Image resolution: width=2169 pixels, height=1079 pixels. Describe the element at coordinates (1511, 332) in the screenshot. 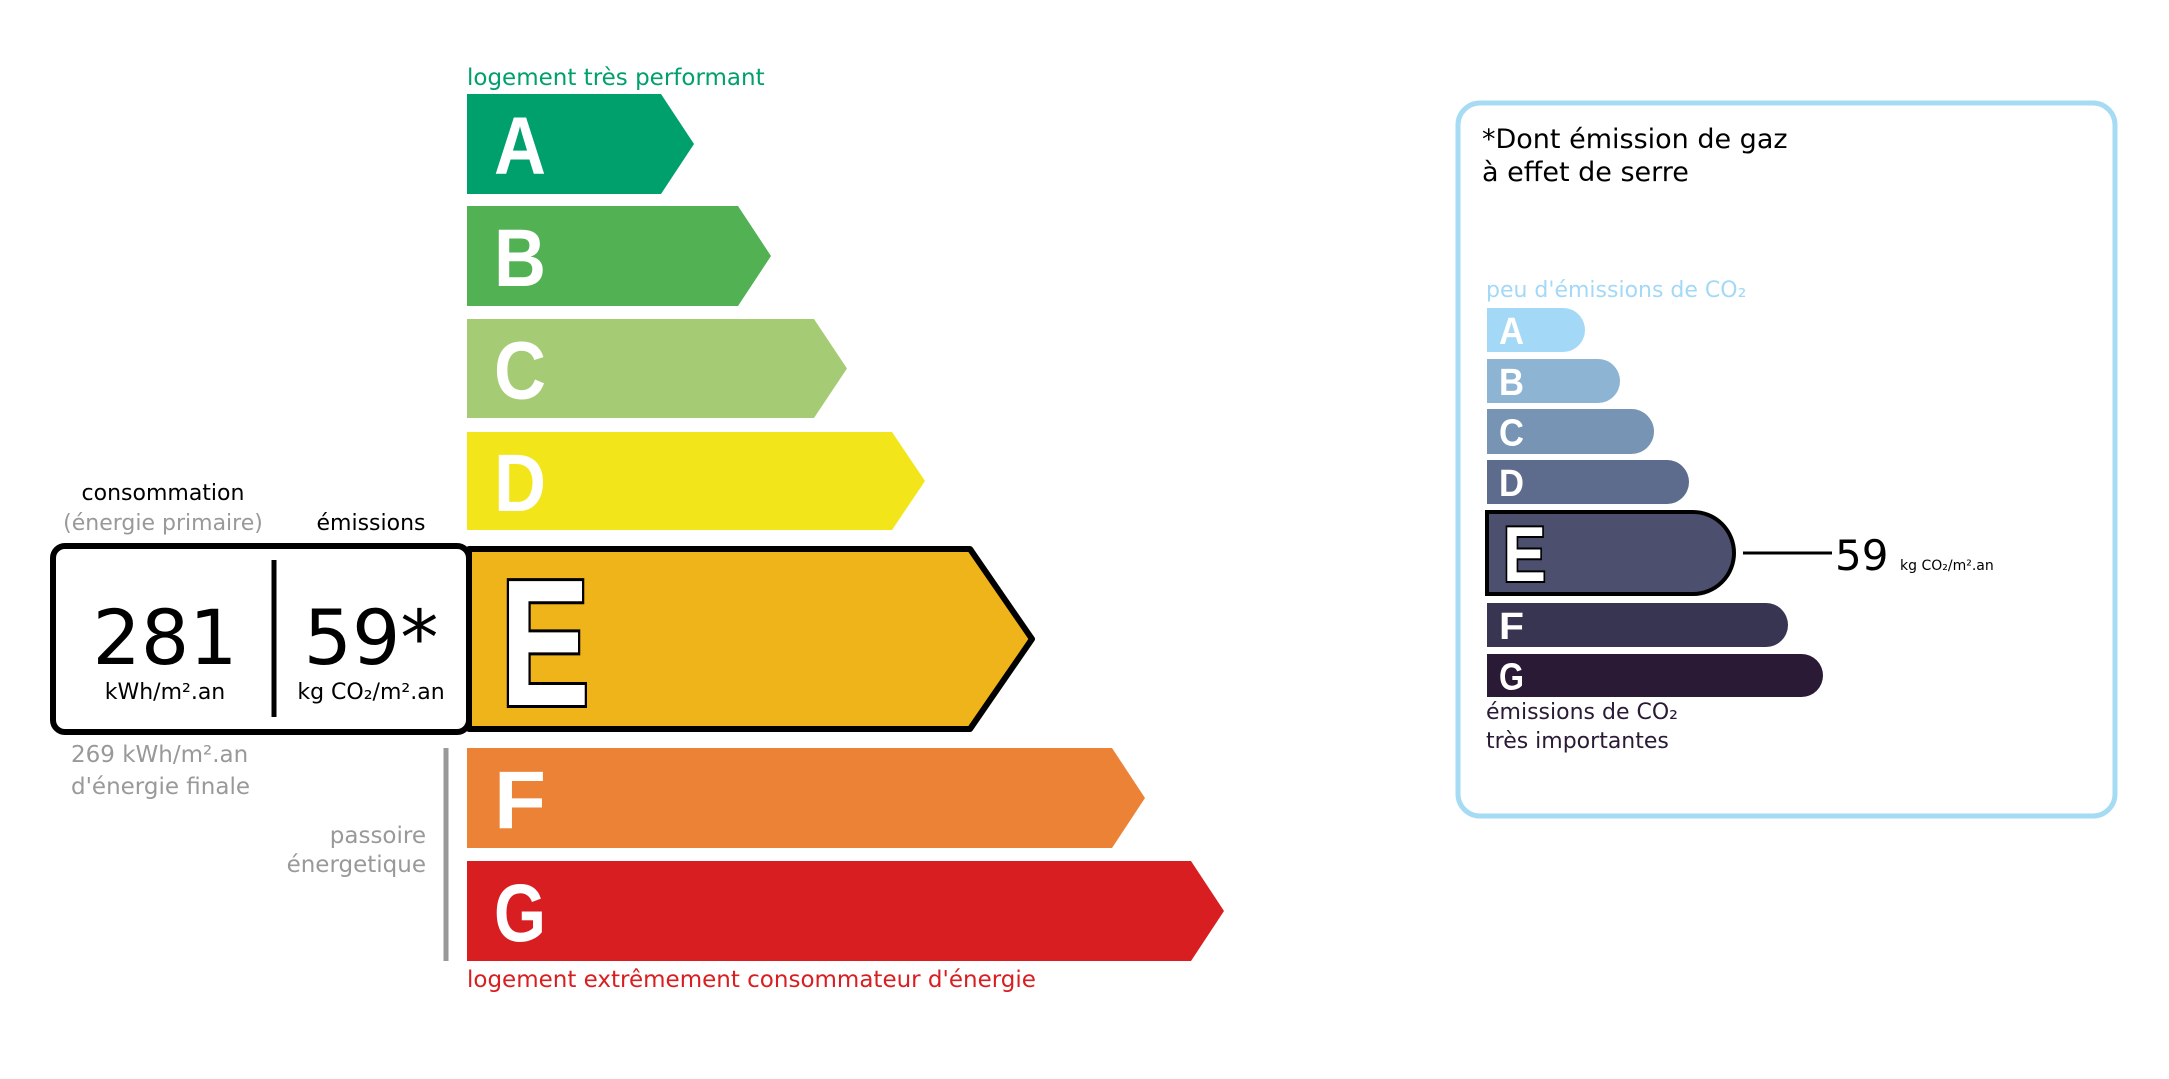

I see `ges-class-letter: A` at that location.